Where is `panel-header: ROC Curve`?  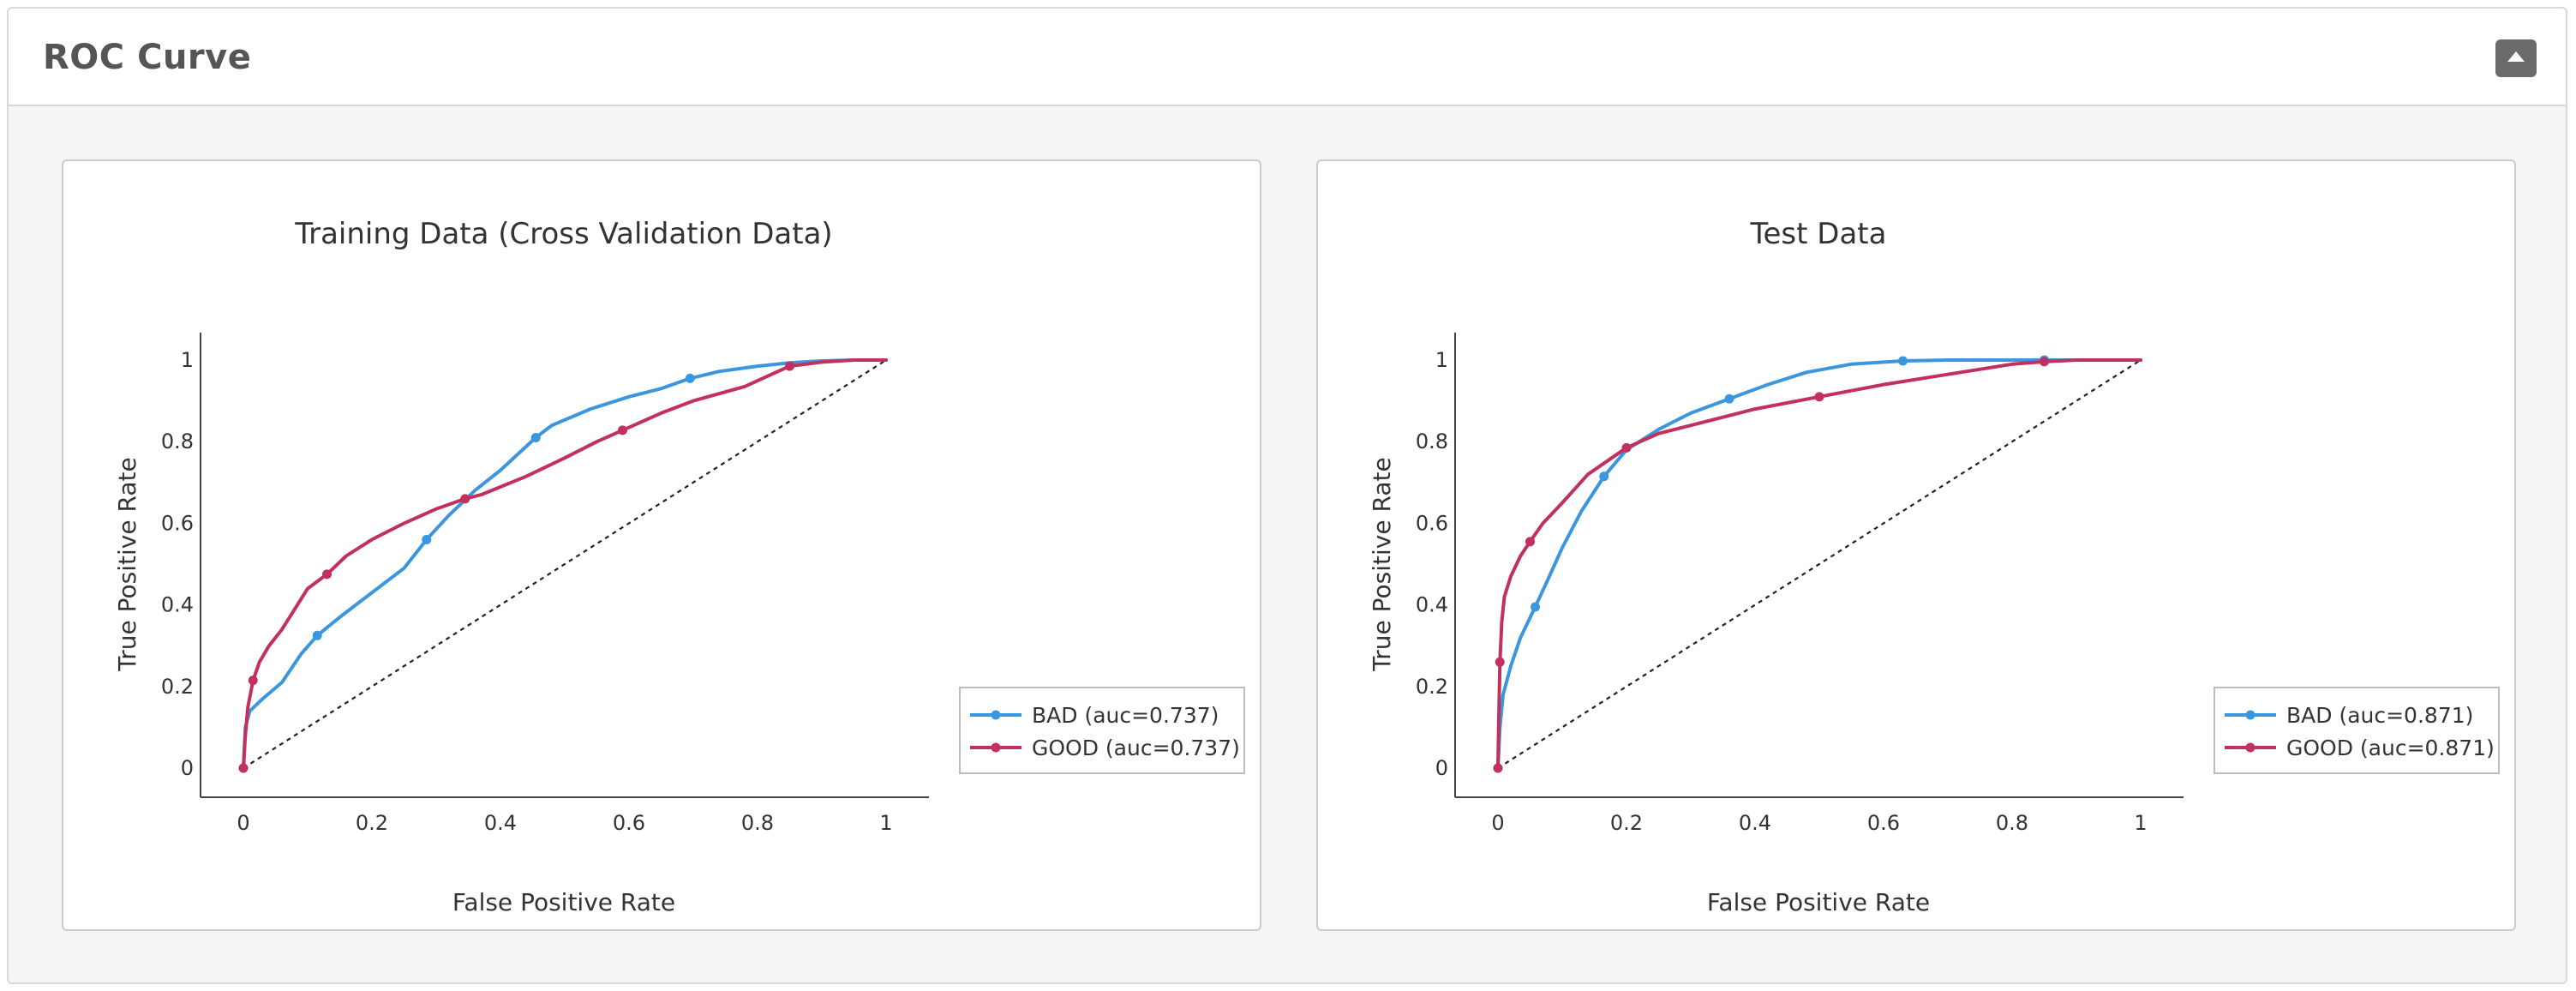 panel-header: ROC Curve is located at coordinates (1287, 58).